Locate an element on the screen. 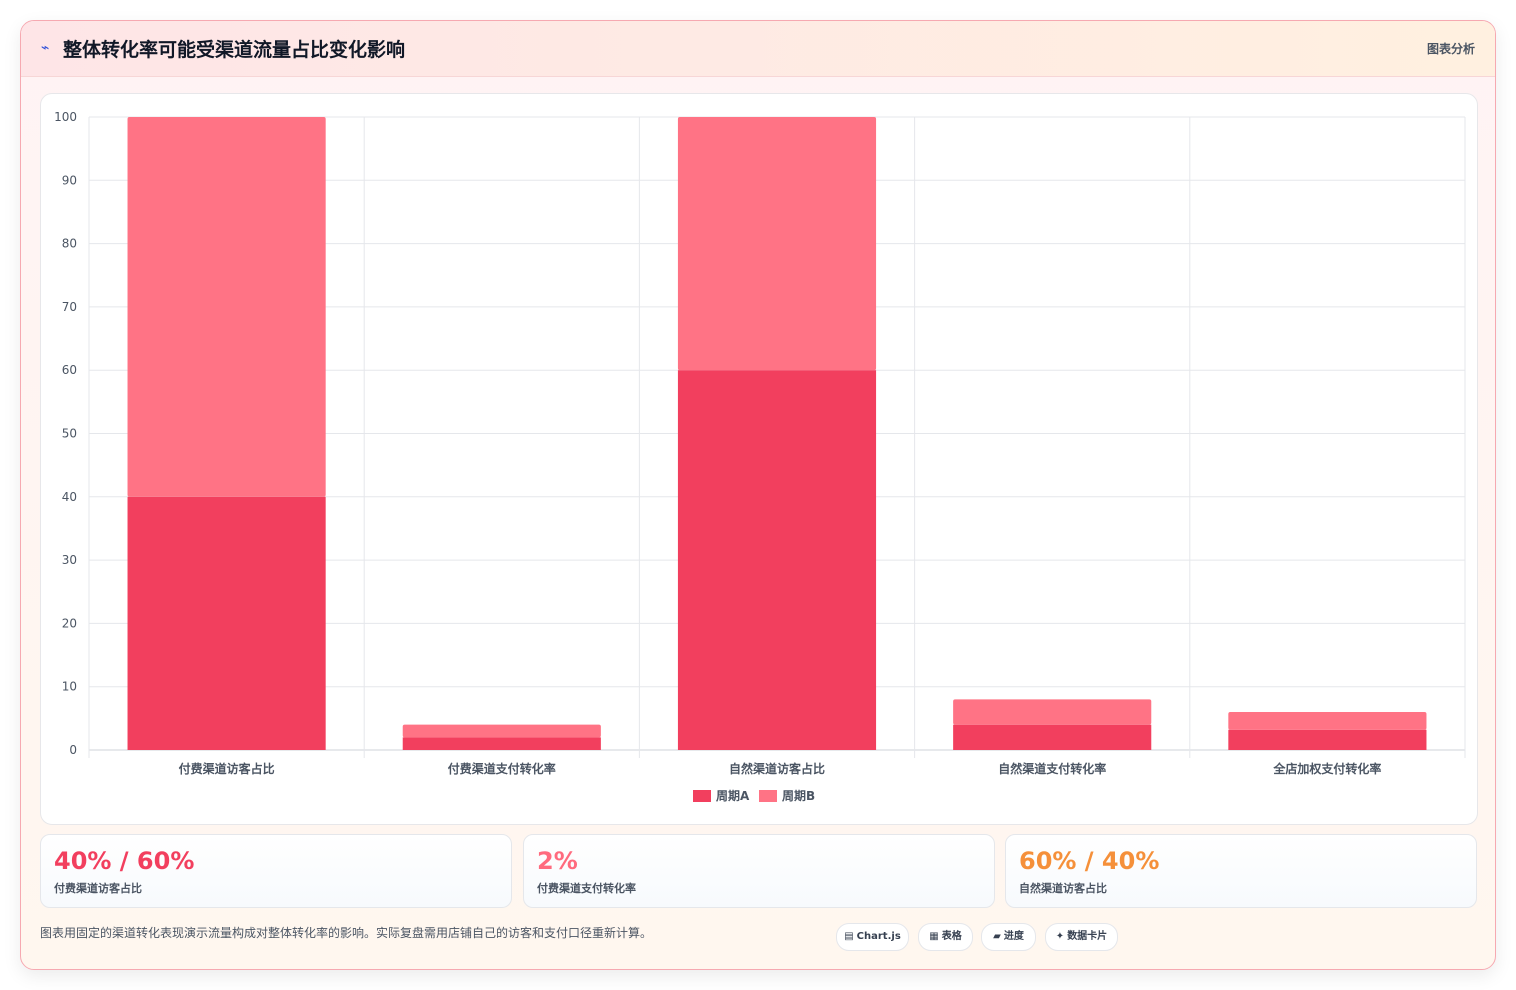  y-tick-label: 20 is located at coordinates (69, 623).